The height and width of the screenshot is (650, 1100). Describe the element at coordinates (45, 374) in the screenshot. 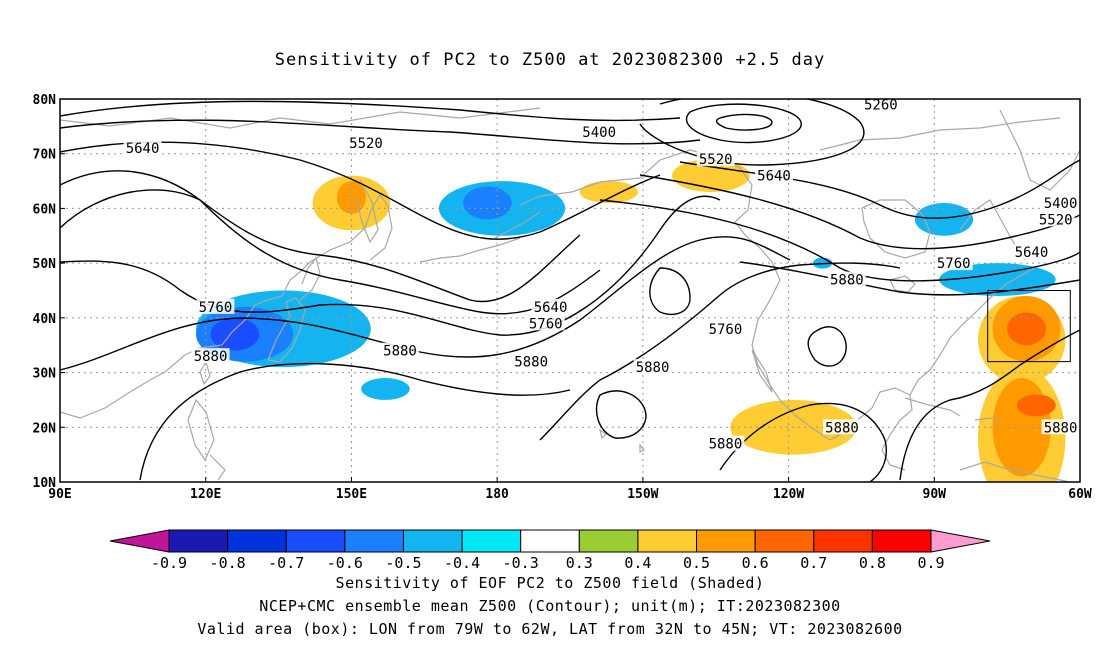

I see `y-tick-label: 30N` at that location.